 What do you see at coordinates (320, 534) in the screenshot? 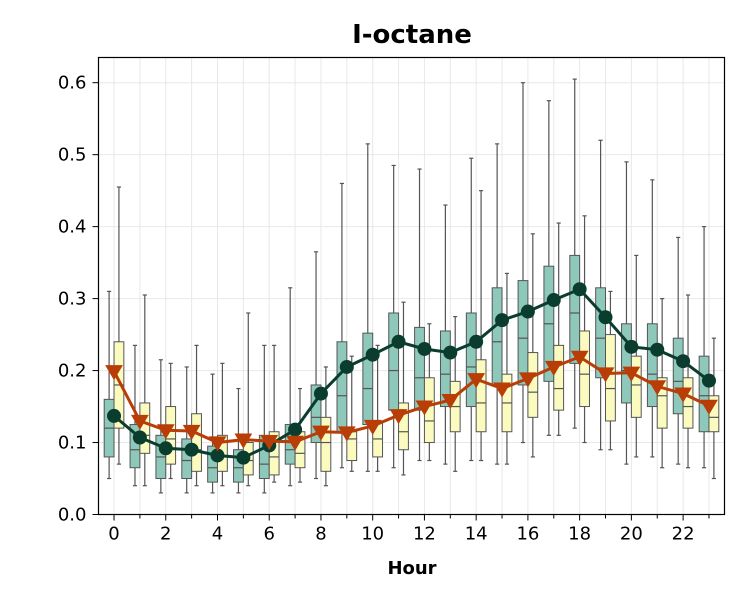
I see `x-tick-label: 8` at bounding box center [320, 534].